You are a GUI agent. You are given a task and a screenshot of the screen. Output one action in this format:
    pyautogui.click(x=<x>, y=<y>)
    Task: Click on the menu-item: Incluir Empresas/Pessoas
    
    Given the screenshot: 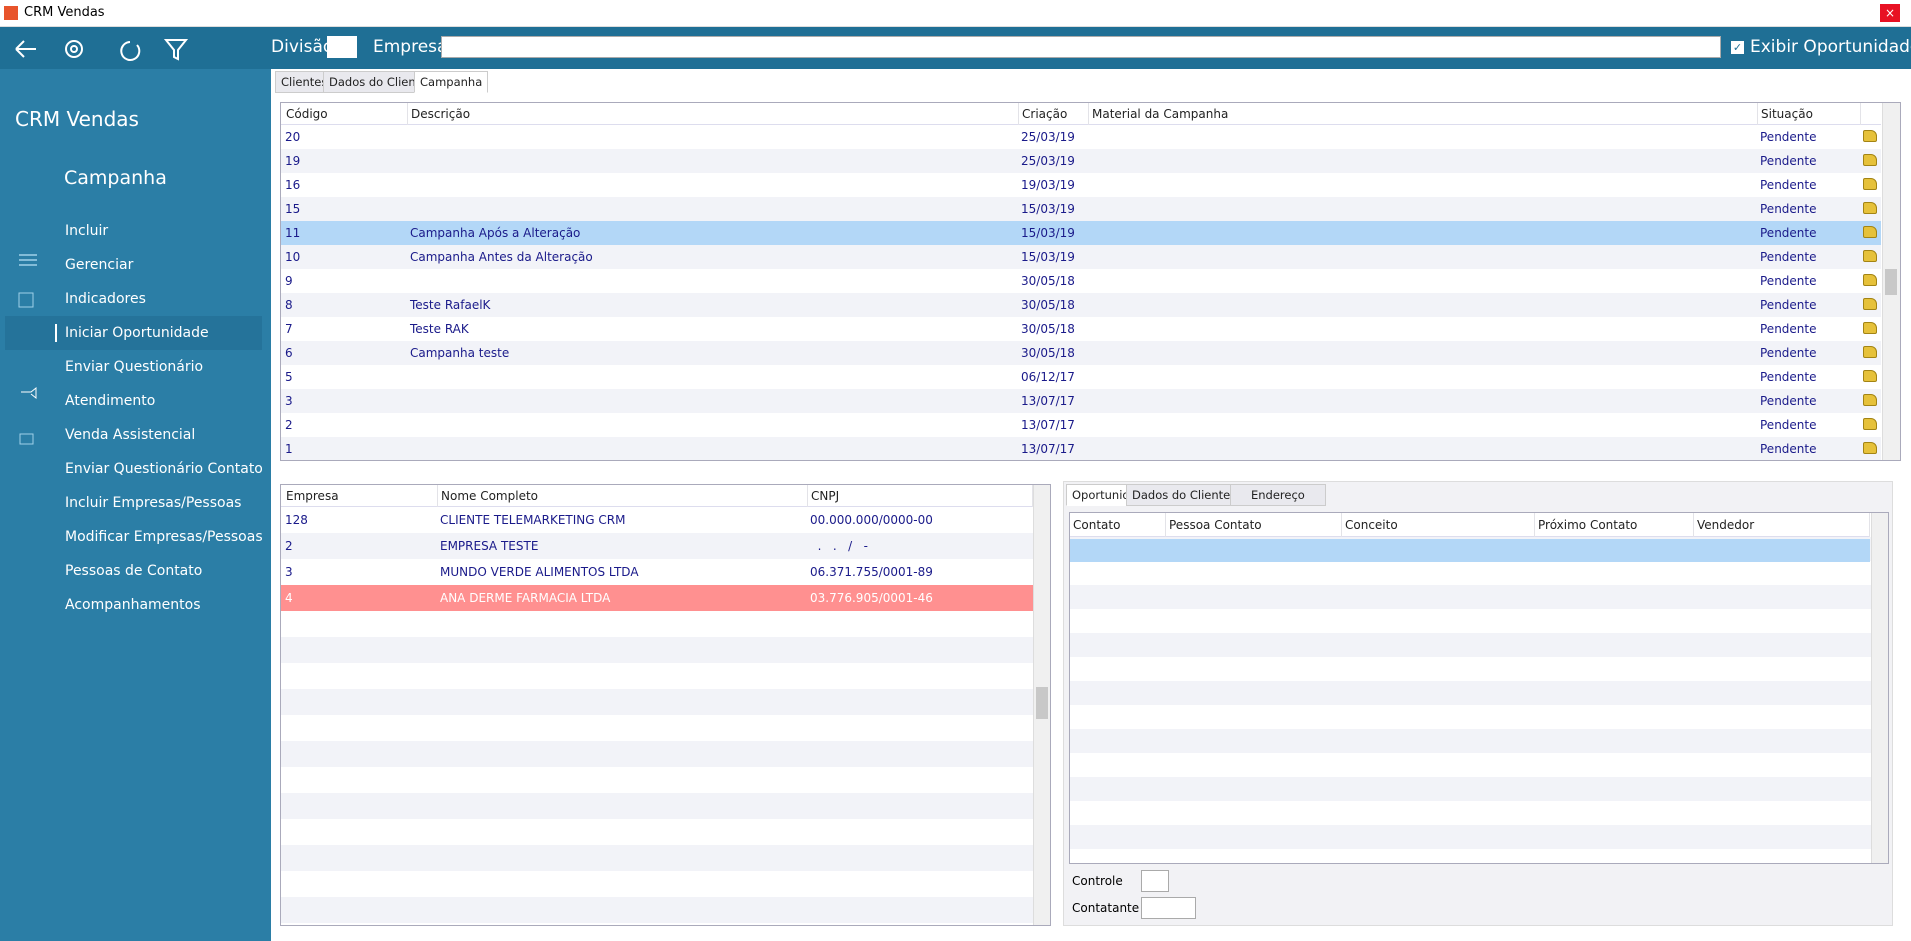 What is the action you would take?
    pyautogui.click(x=153, y=503)
    